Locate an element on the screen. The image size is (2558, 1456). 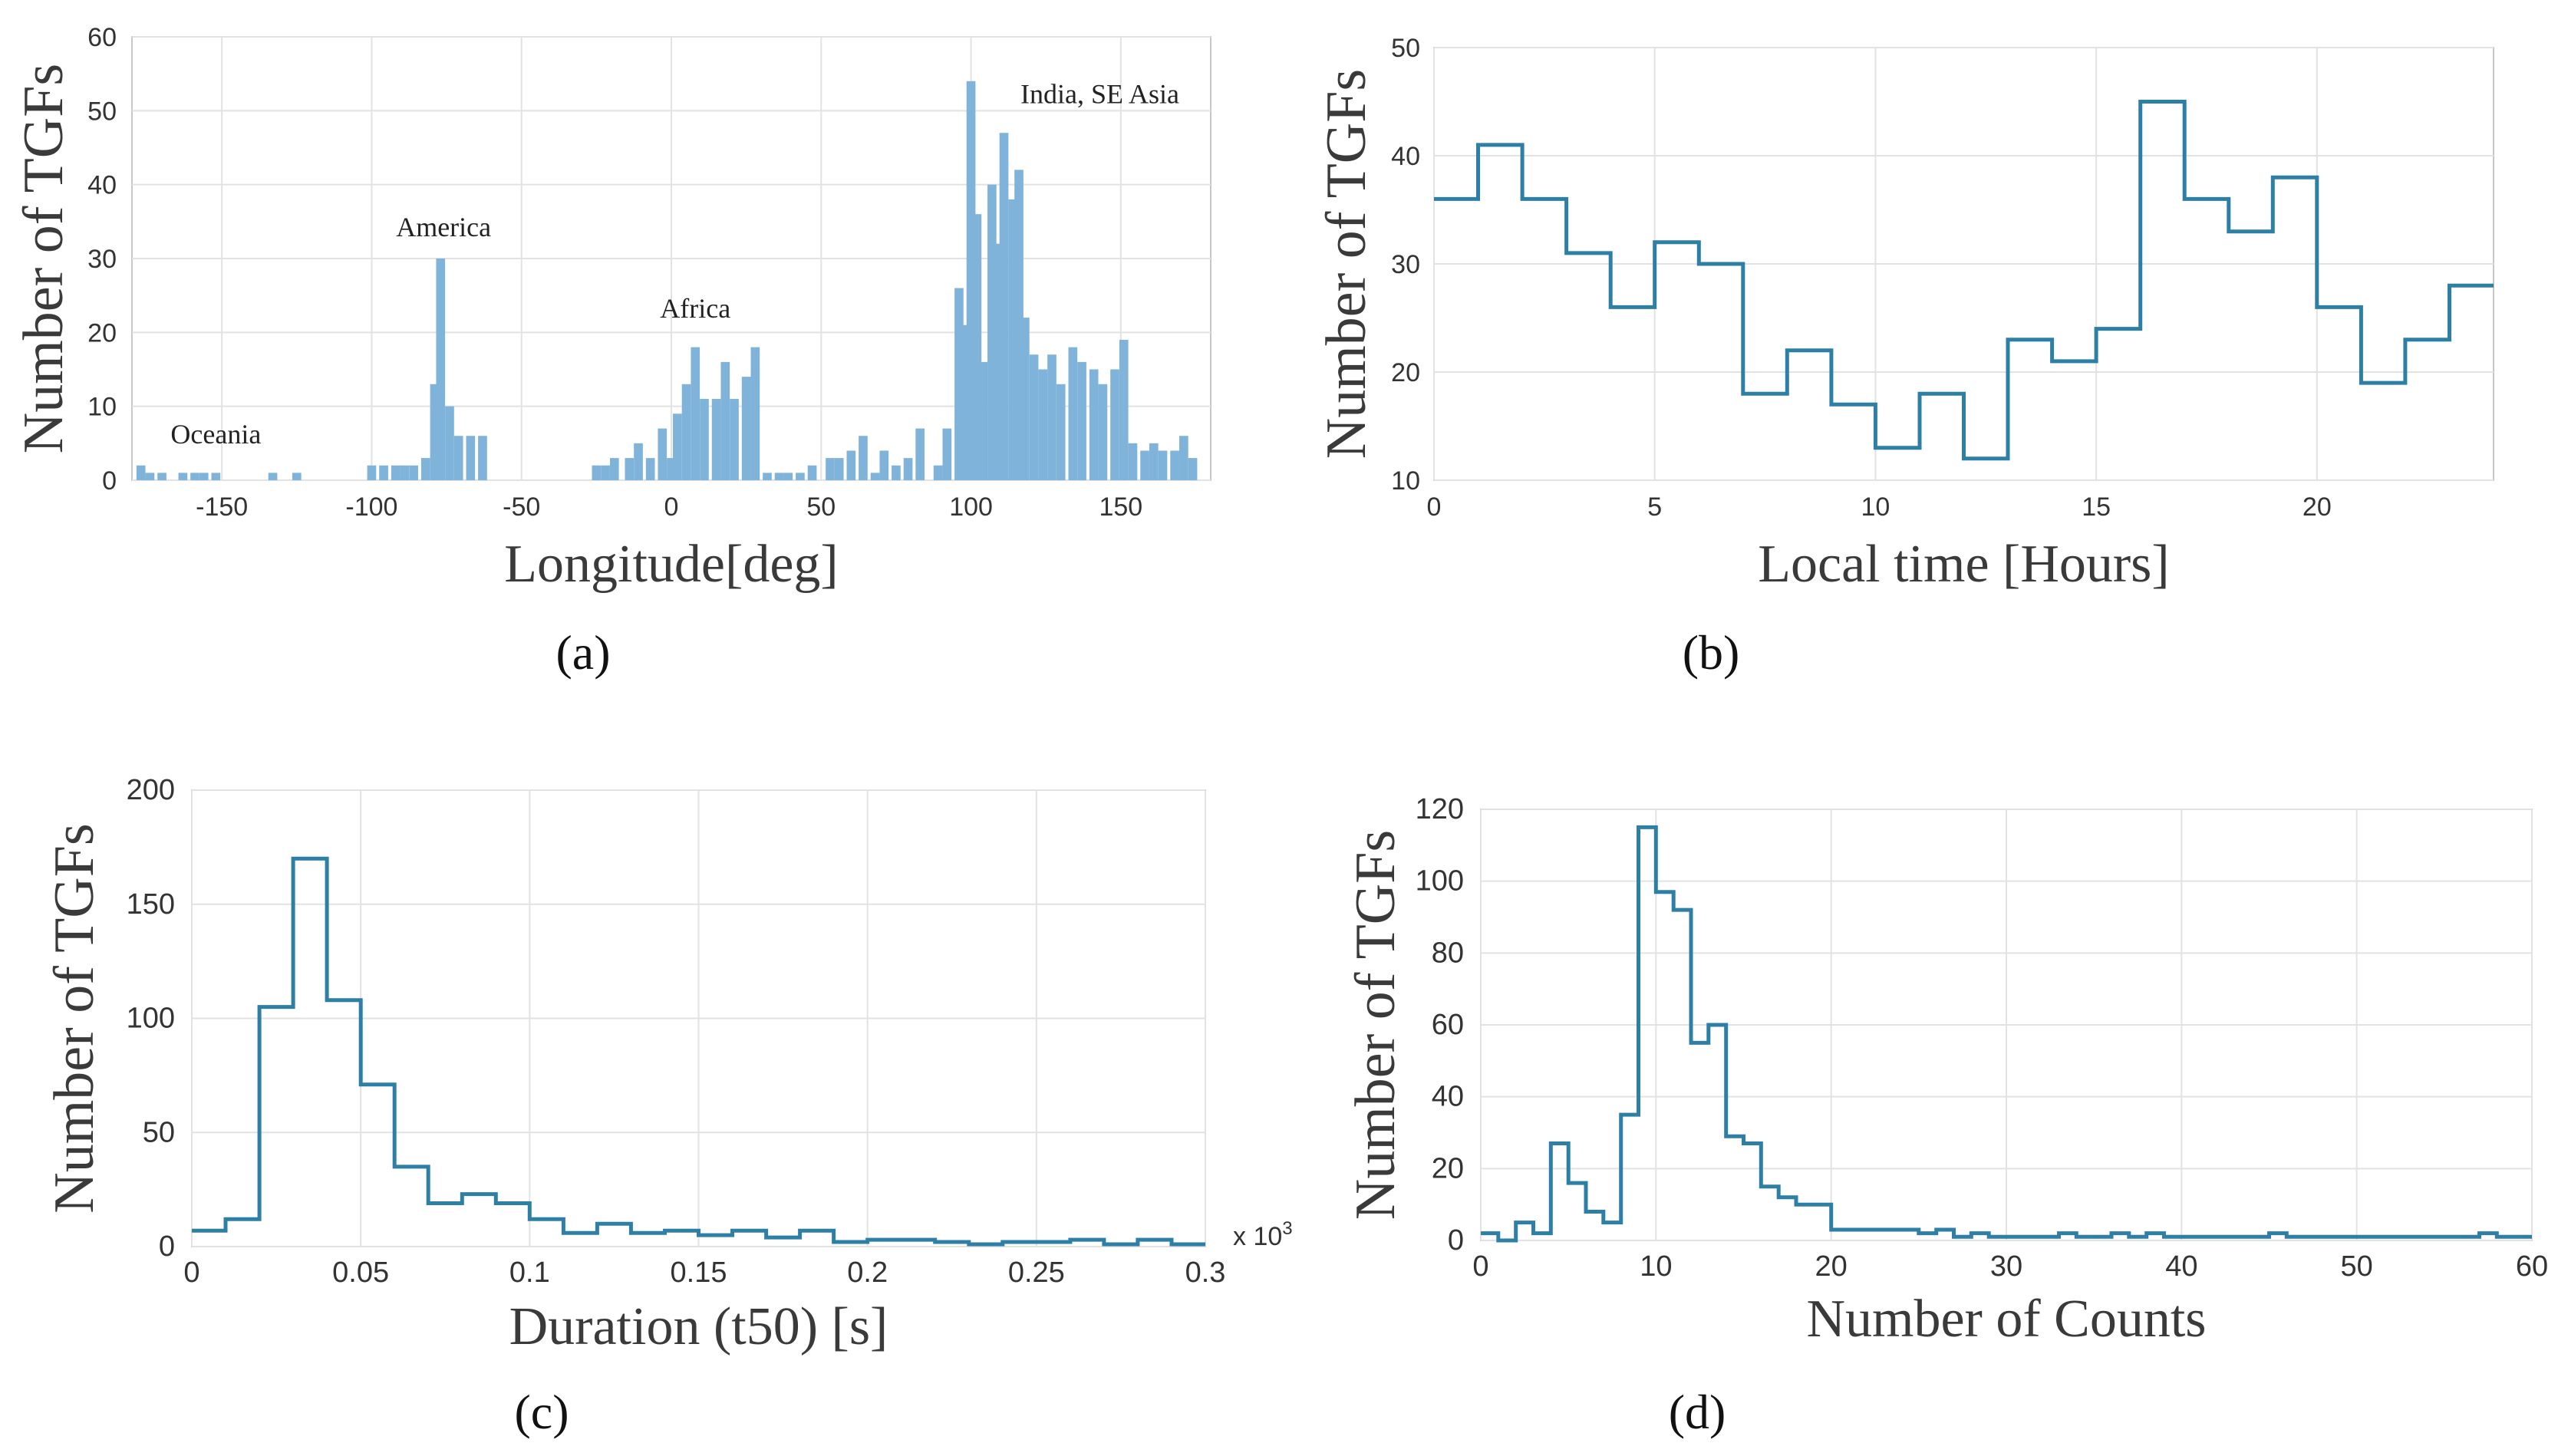
x-multiplier-exponent: 3 is located at coordinates (1287, 1228).